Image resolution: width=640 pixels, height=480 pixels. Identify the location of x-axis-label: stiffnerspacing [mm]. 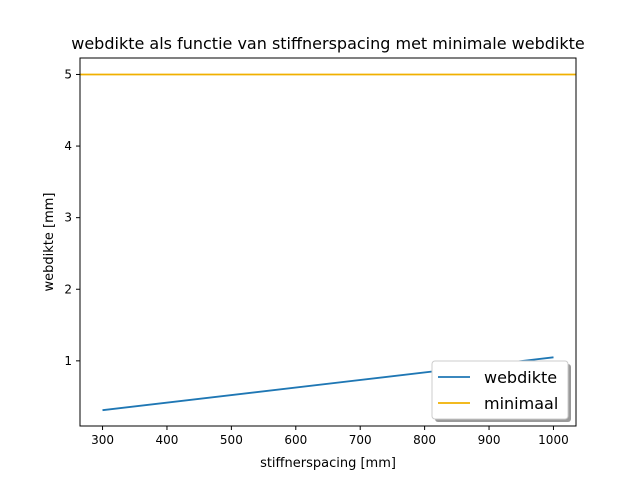
(328, 463).